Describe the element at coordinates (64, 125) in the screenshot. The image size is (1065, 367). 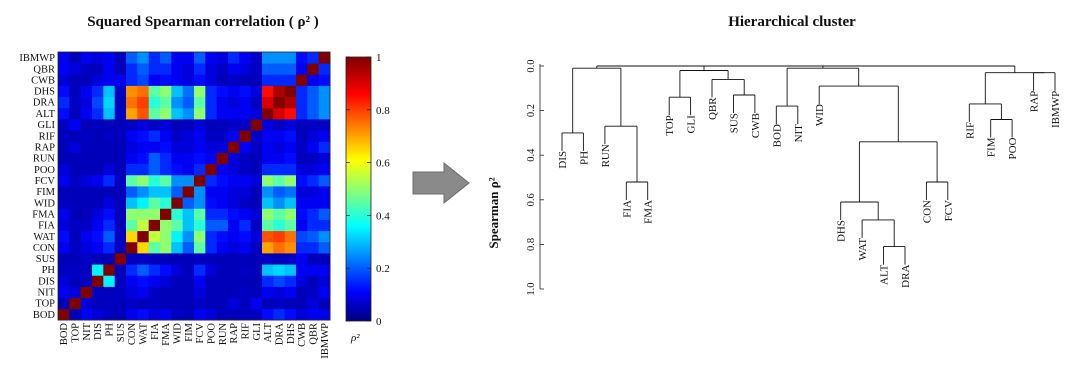
I see `heatmap-cell-gli-bod` at that location.